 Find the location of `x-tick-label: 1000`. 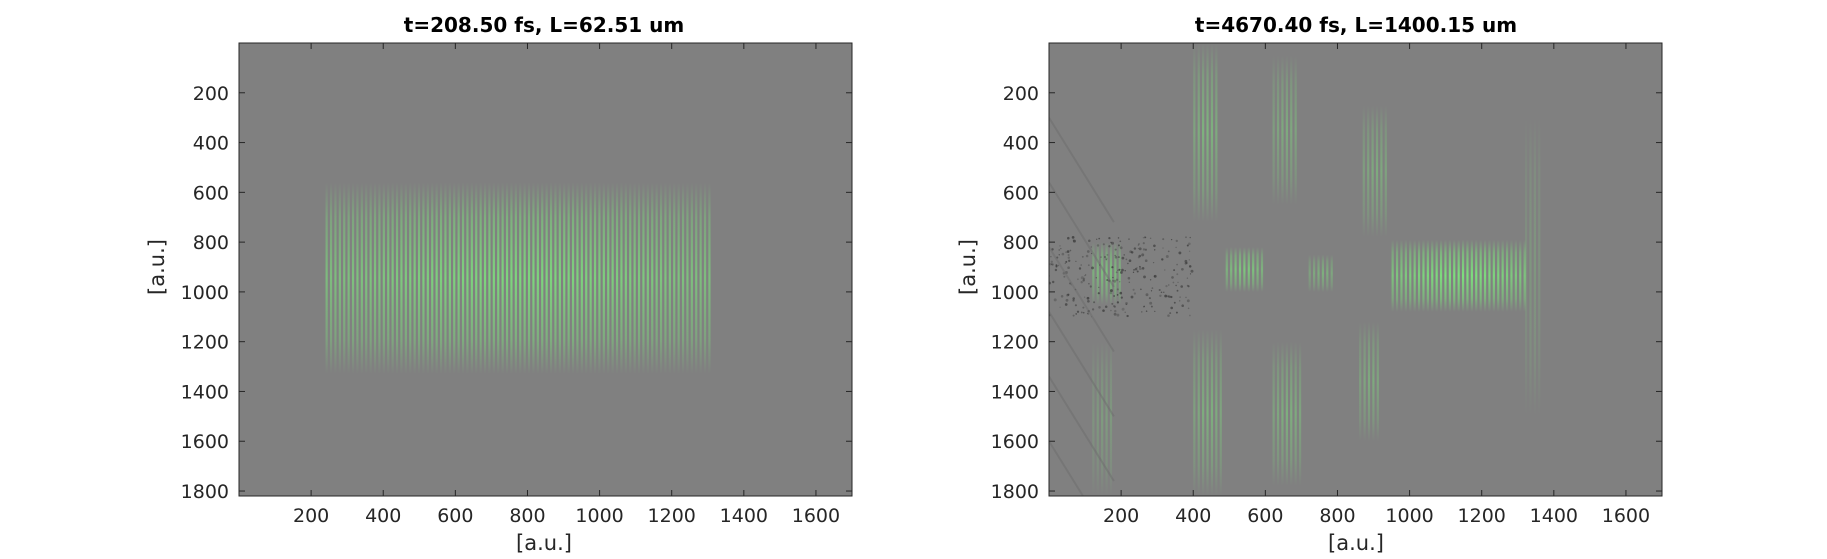

x-tick-label: 1000 is located at coordinates (599, 516).